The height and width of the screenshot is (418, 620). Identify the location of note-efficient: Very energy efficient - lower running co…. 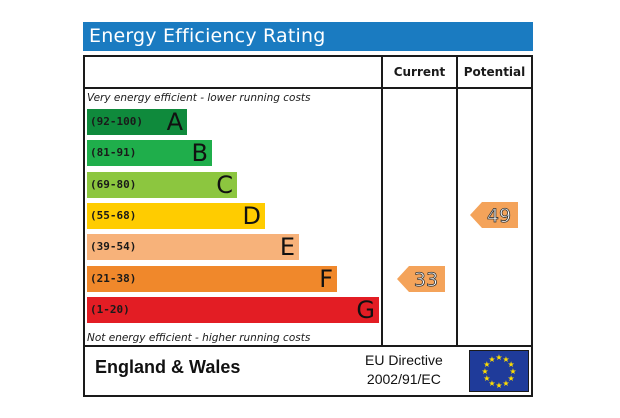
(199, 98).